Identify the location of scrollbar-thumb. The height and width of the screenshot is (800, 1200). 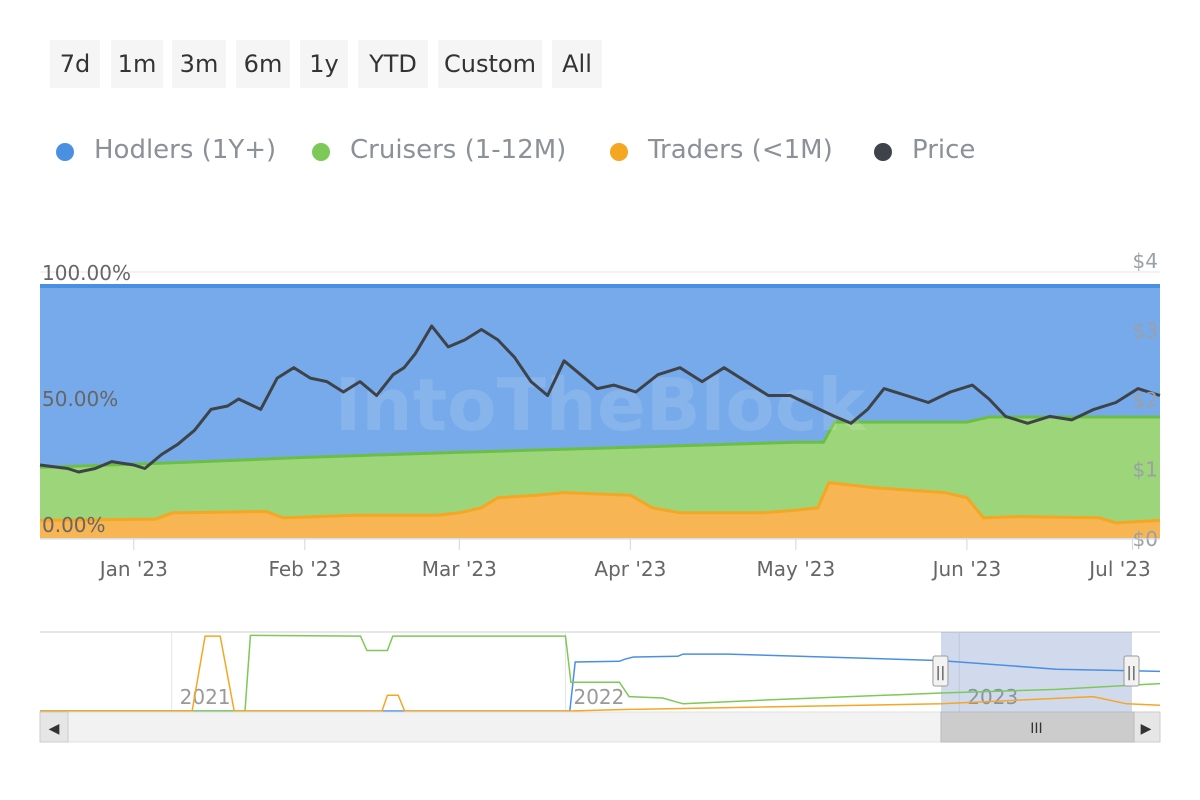
(1037, 727).